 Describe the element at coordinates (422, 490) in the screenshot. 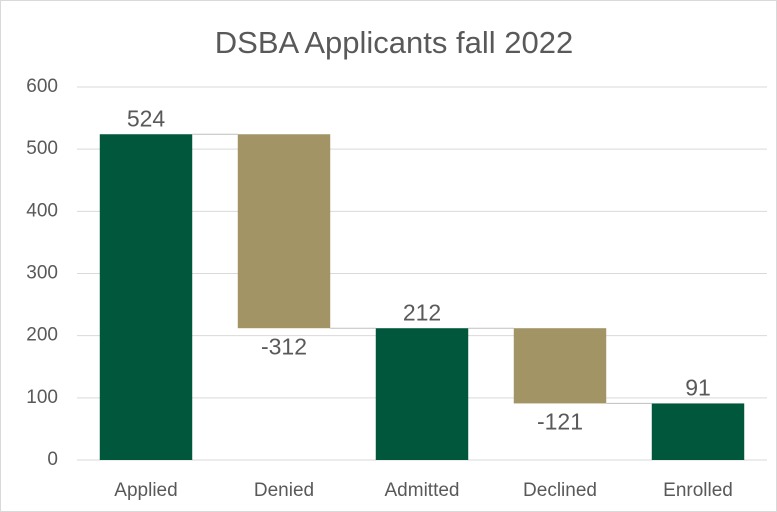

I see `x-tick-label: Admitted` at that location.